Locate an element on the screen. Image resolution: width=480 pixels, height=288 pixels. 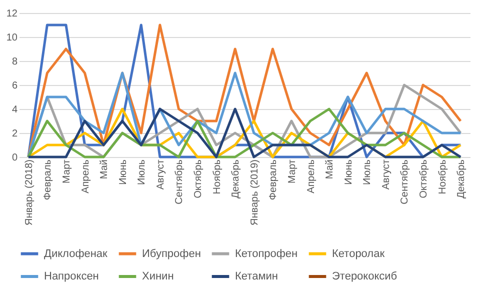
y-tick-label: 12 is located at coordinates (12, 14).